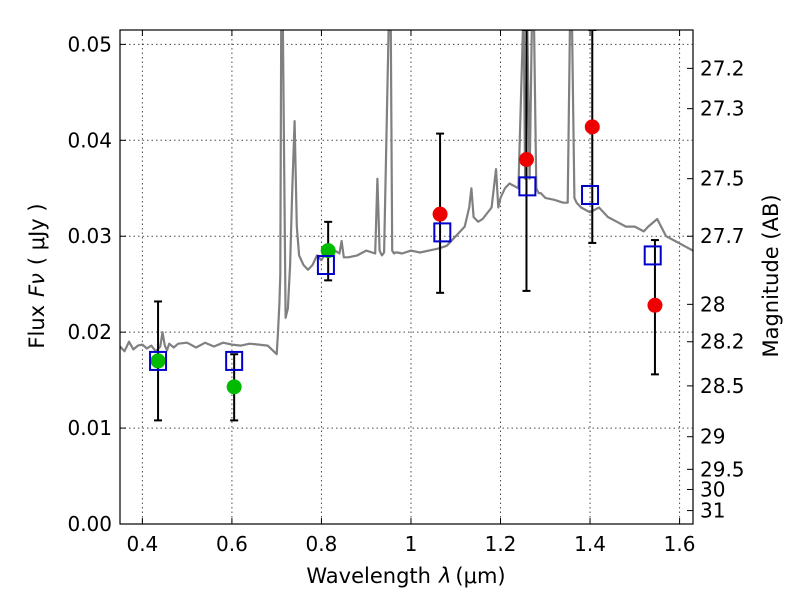 The height and width of the screenshot is (600, 800). What do you see at coordinates (405, 576) in the screenshot?
I see `x-axis-label: Wavelength λ (μm)` at bounding box center [405, 576].